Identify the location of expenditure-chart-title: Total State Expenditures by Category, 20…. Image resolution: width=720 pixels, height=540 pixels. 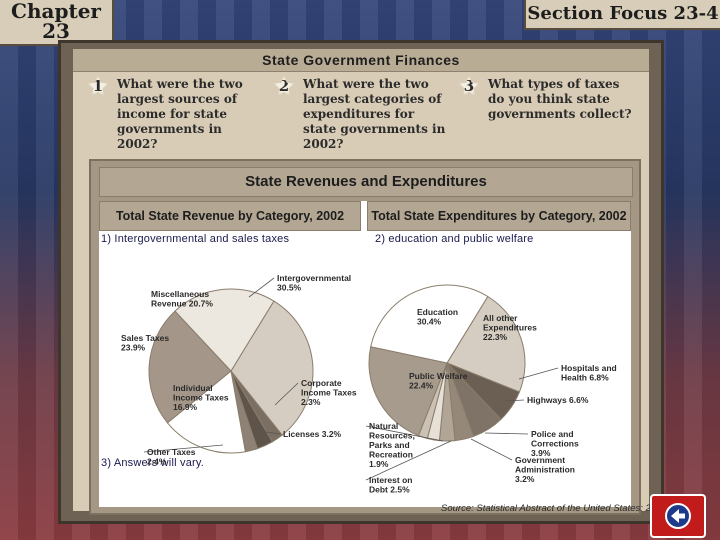
(499, 216).